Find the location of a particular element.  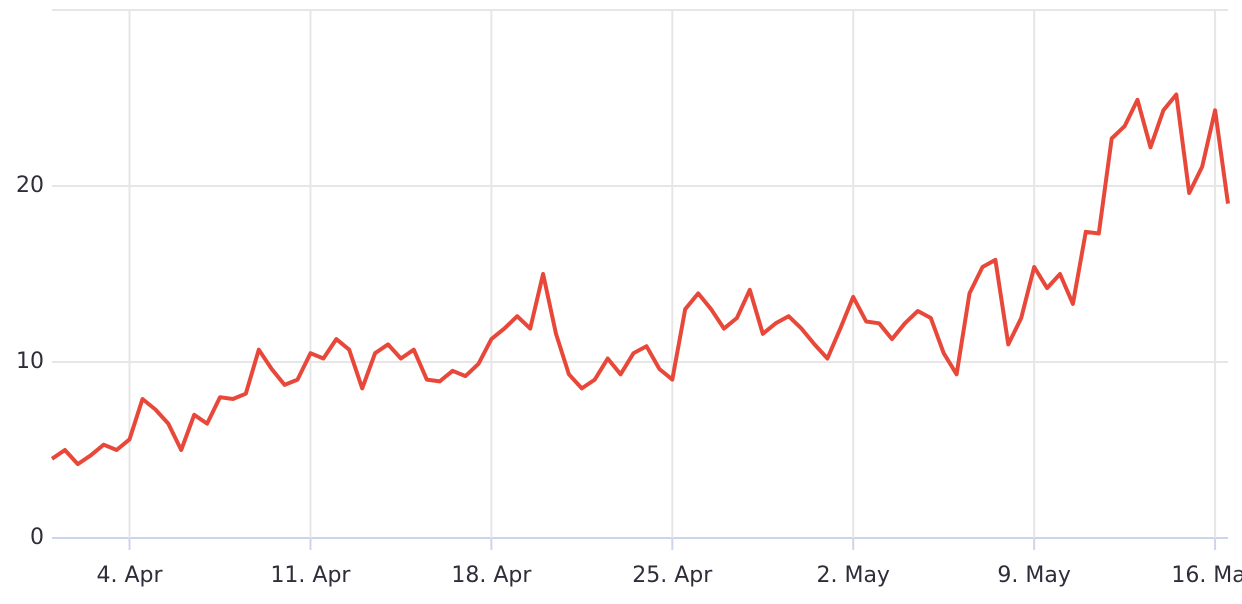

y-tick-label: 10 is located at coordinates (30, 361).